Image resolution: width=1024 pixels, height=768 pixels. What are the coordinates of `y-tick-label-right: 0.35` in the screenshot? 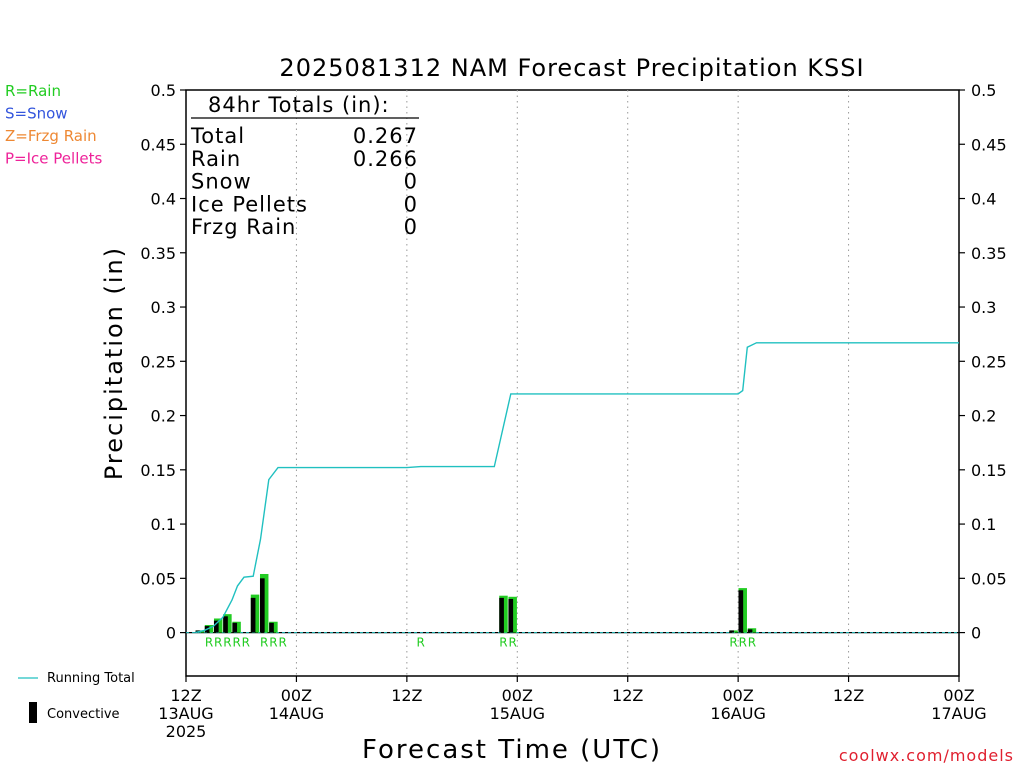 It's located at (989, 253).